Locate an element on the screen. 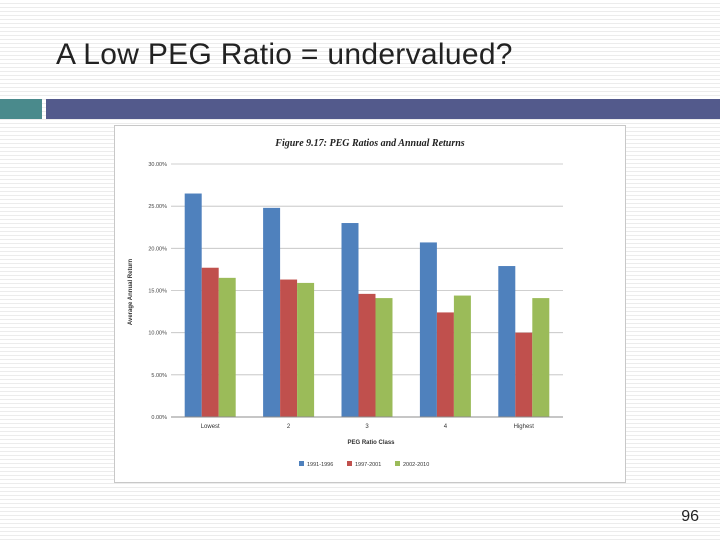 The height and width of the screenshot is (540, 720). bar-2002-2010-Lowest is located at coordinates (227, 347).